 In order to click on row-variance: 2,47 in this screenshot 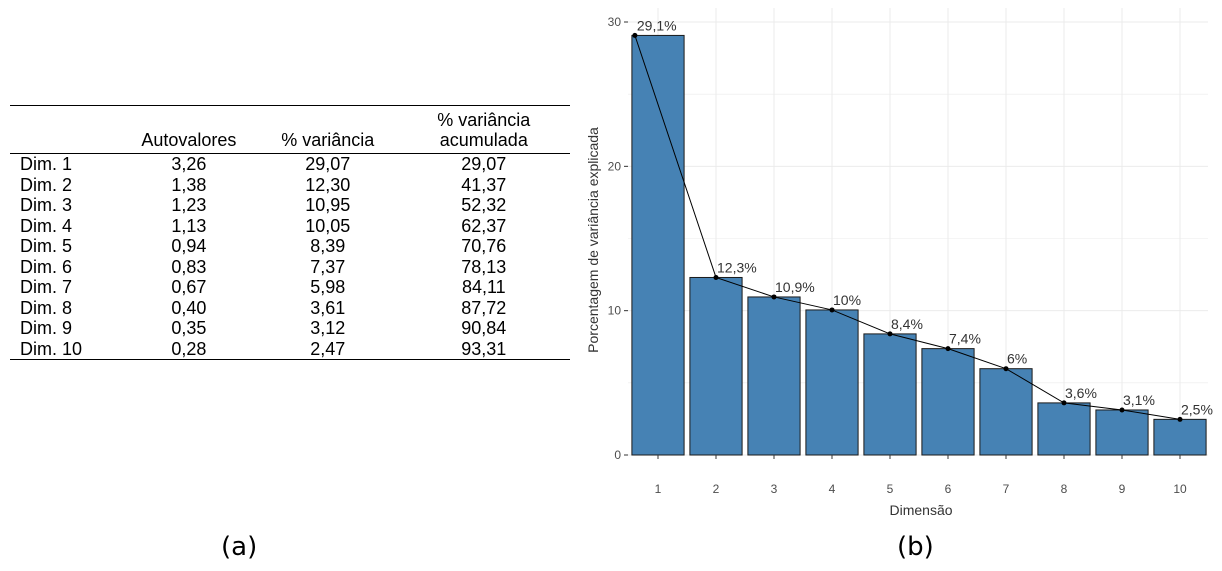, I will do `click(328, 348)`.